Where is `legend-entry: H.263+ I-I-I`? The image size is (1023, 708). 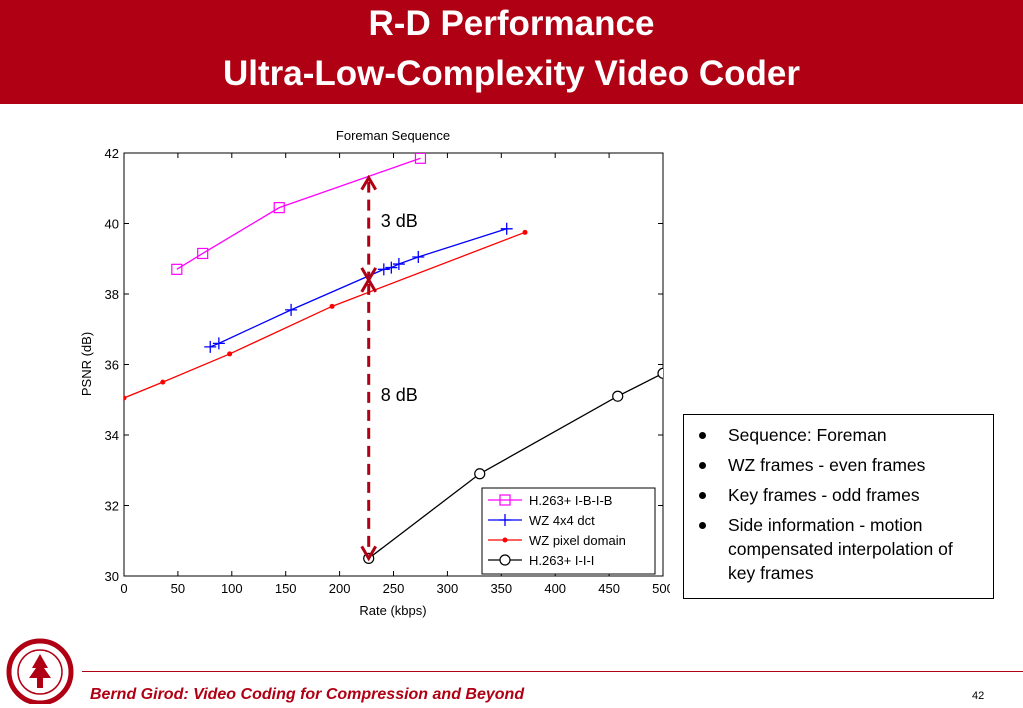 legend-entry: H.263+ I-I-I is located at coordinates (541, 560).